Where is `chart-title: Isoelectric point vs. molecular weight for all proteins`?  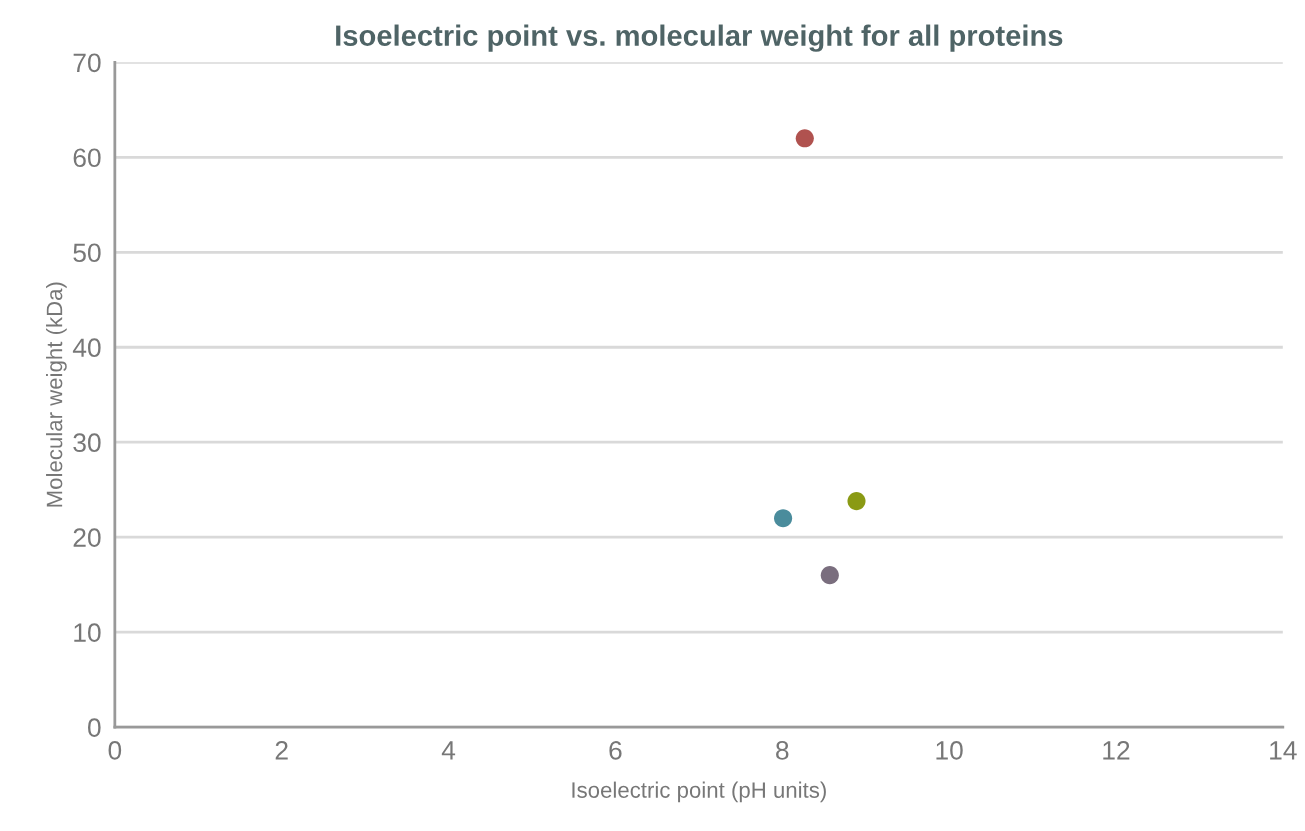
chart-title: Isoelectric point vs. molecular weight for all proteins is located at coordinates (699, 38).